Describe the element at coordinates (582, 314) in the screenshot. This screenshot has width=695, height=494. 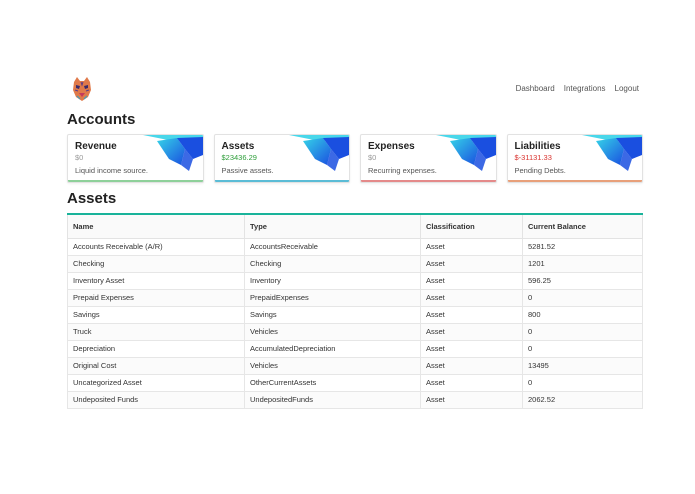
I see `cell-current-balance: 800` at that location.